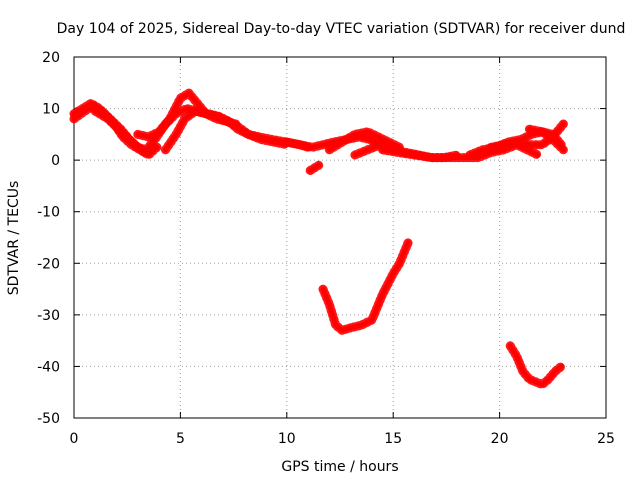 The image size is (640, 480). What do you see at coordinates (535, 365) in the screenshot?
I see `series-track-15-markers` at bounding box center [535, 365].